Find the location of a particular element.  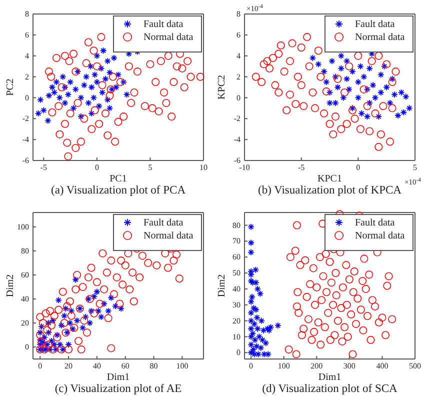

x-tick-label: 300 is located at coordinates (349, 366).